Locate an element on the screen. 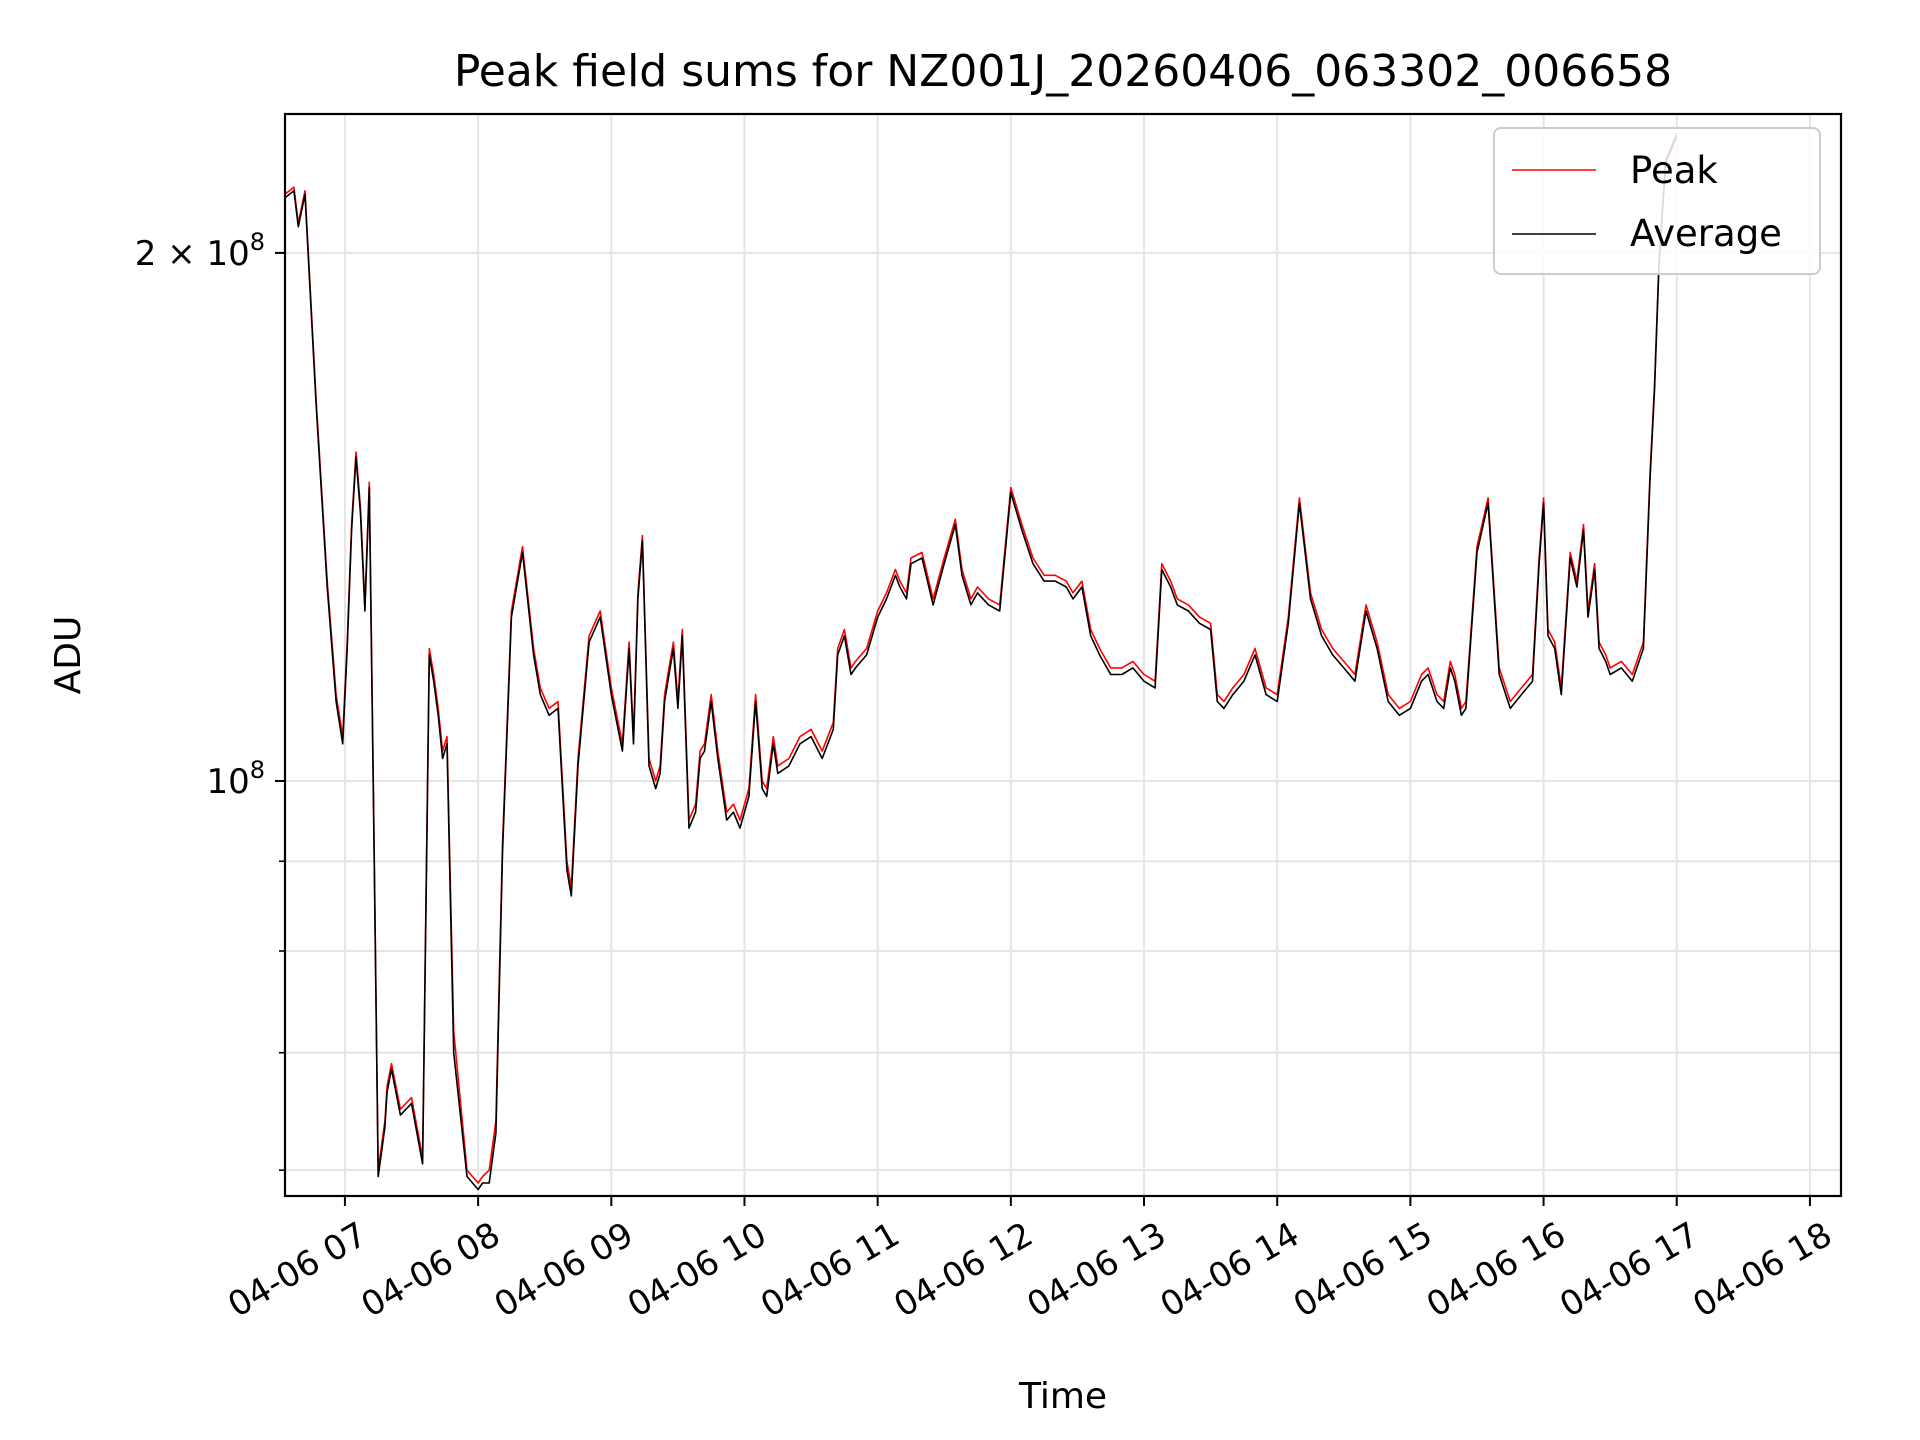 This screenshot has height=1440, width=1920. x-tick-label-0: 04-06 07 is located at coordinates (297, 1270).